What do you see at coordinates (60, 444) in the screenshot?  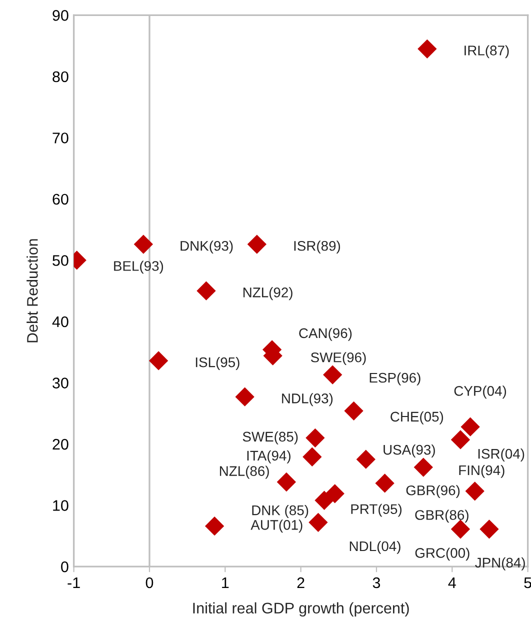 I see `y-tick-label: 20` at bounding box center [60, 444].